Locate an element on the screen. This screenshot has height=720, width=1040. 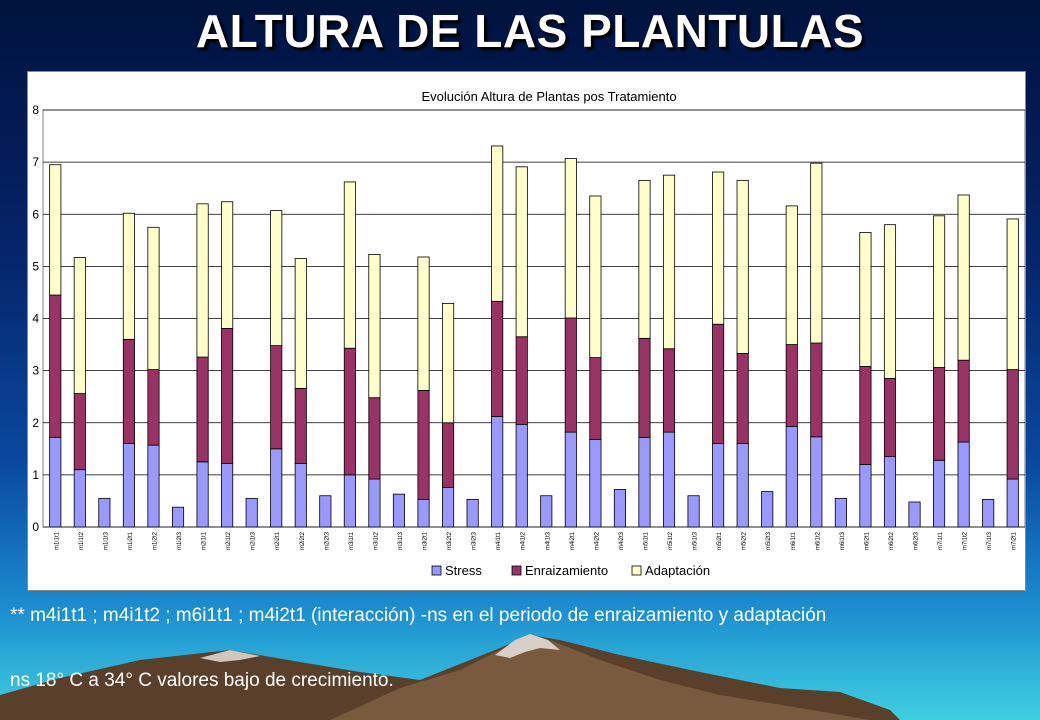
x-tick-label: m7i2t1 is located at coordinates (1015, 540).